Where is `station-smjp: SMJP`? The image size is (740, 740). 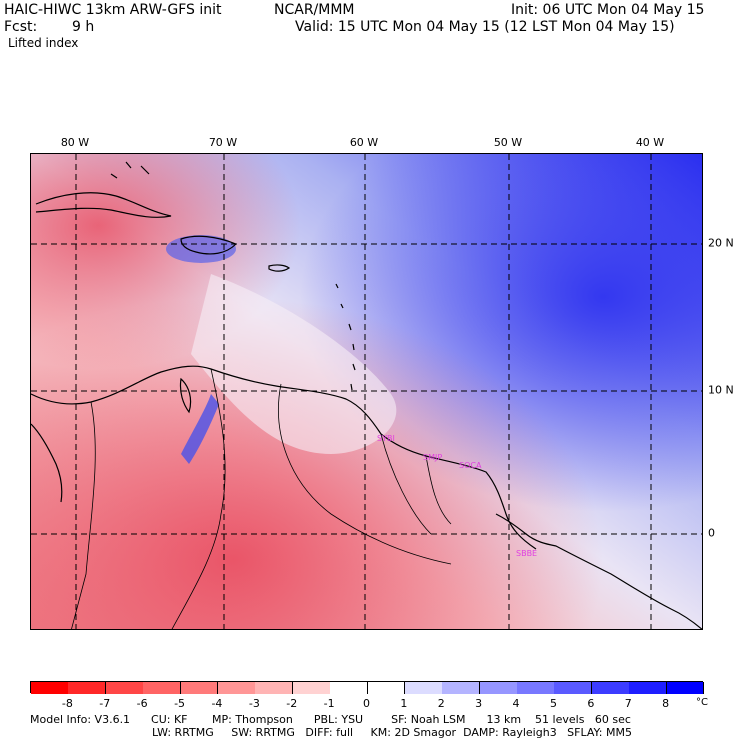
station-smjp: SMJP is located at coordinates (432, 457).